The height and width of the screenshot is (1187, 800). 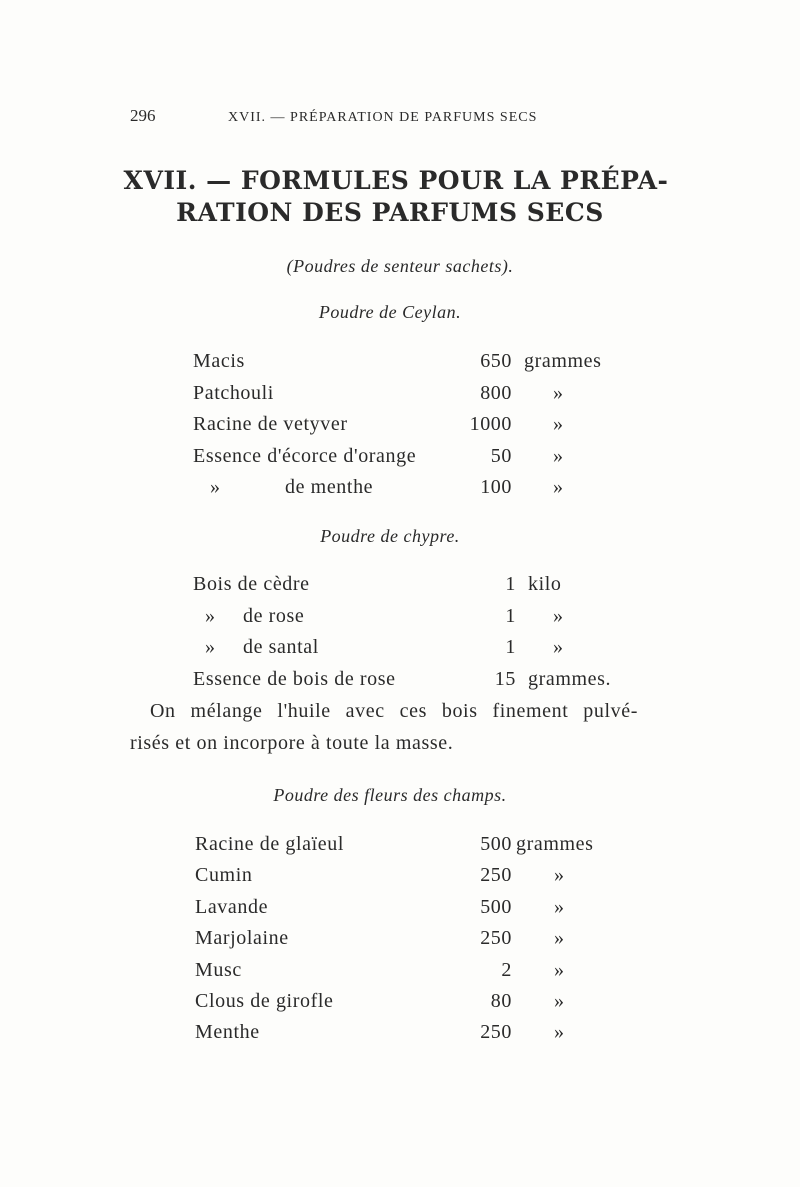 I want to click on running-head: XVII. — PRÉPARATION DE PARFUMS SECS, so click(x=383, y=117).